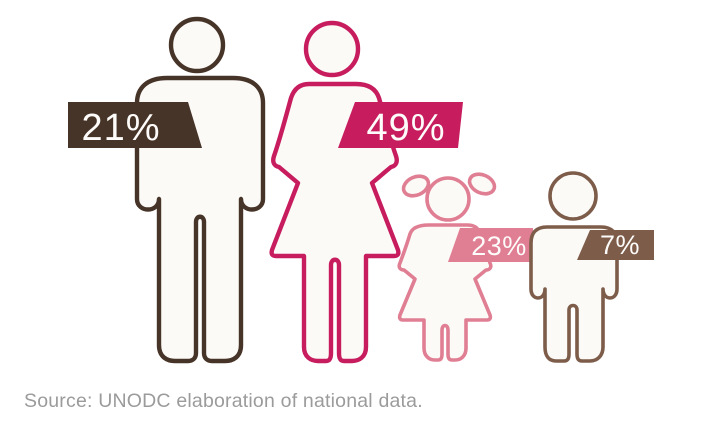 This screenshot has width=708, height=446. What do you see at coordinates (335, 222) in the screenshot?
I see `woman-body` at bounding box center [335, 222].